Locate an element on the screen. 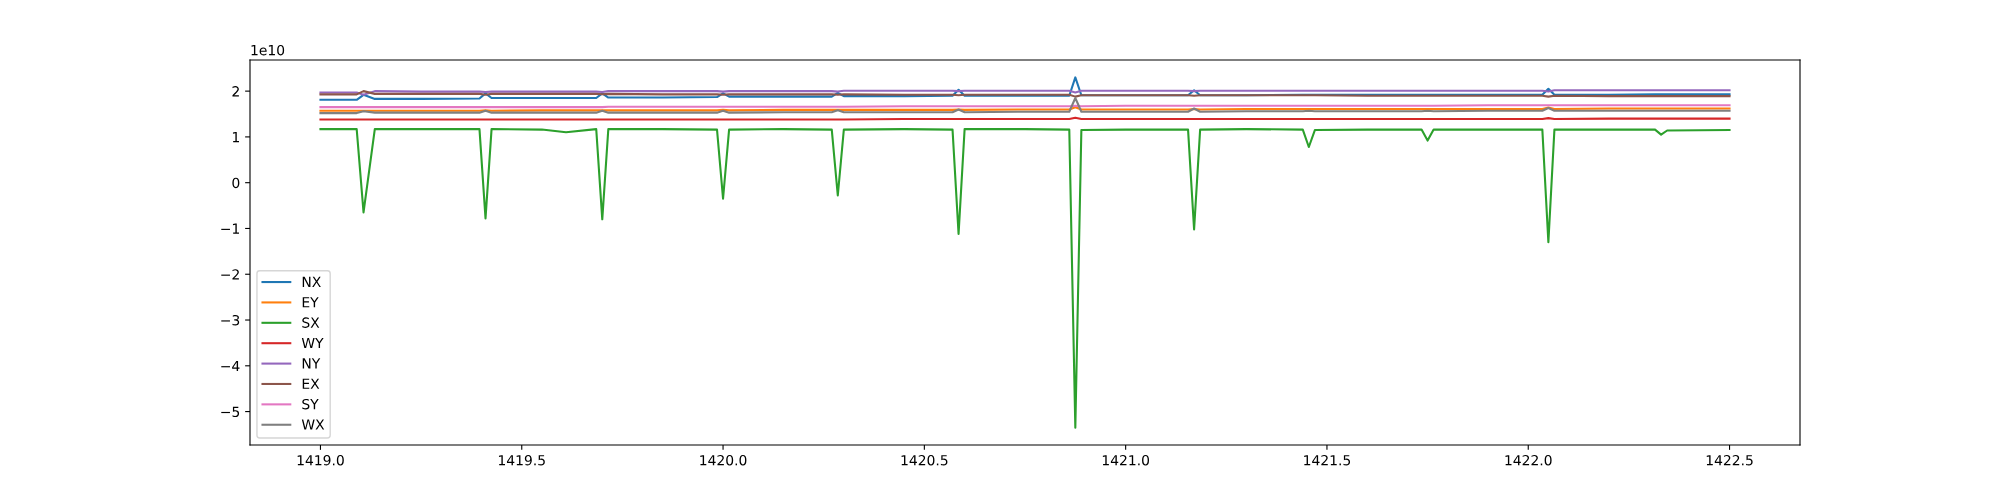 The image size is (2000, 500). y-tick-label: 1 is located at coordinates (235, 137).